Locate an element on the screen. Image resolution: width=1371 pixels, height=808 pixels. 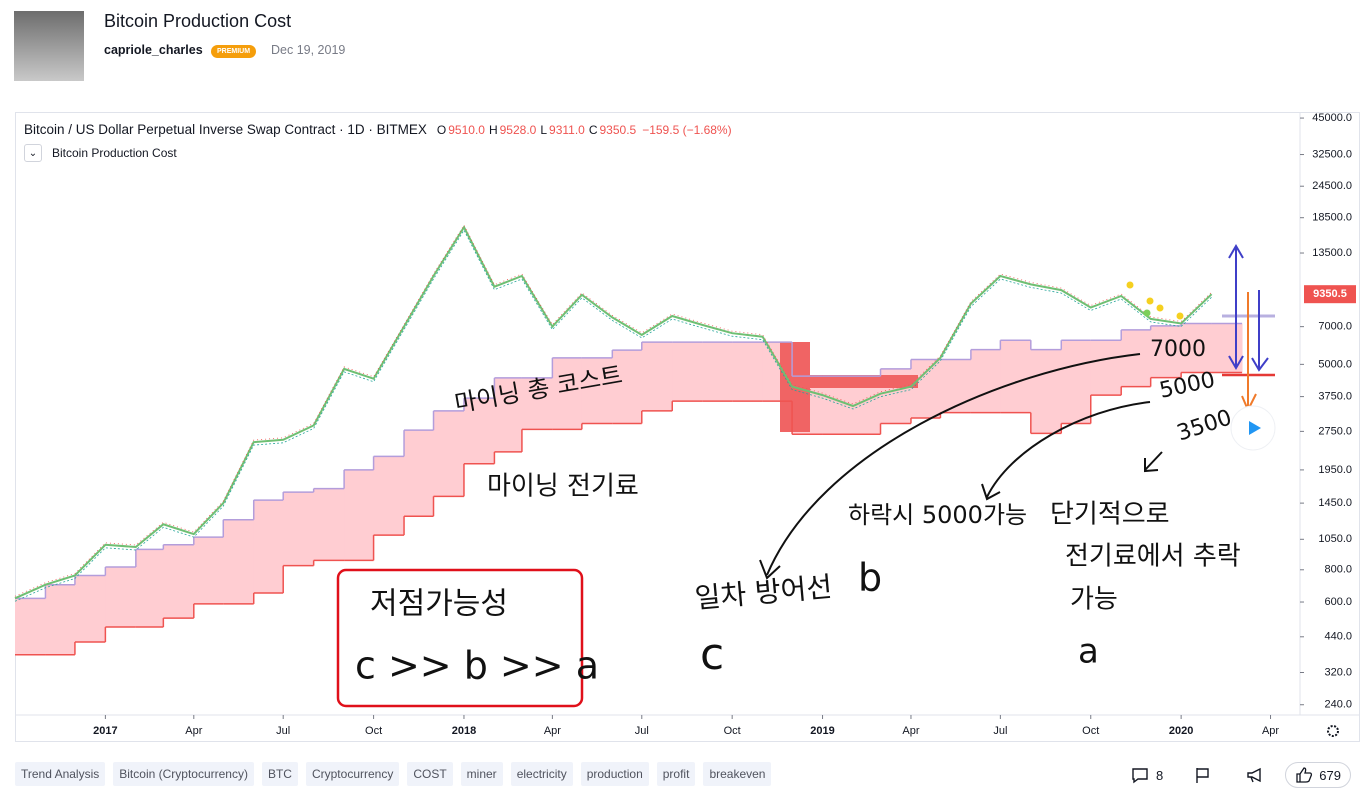
flag-icon is located at coordinates (1203, 775).